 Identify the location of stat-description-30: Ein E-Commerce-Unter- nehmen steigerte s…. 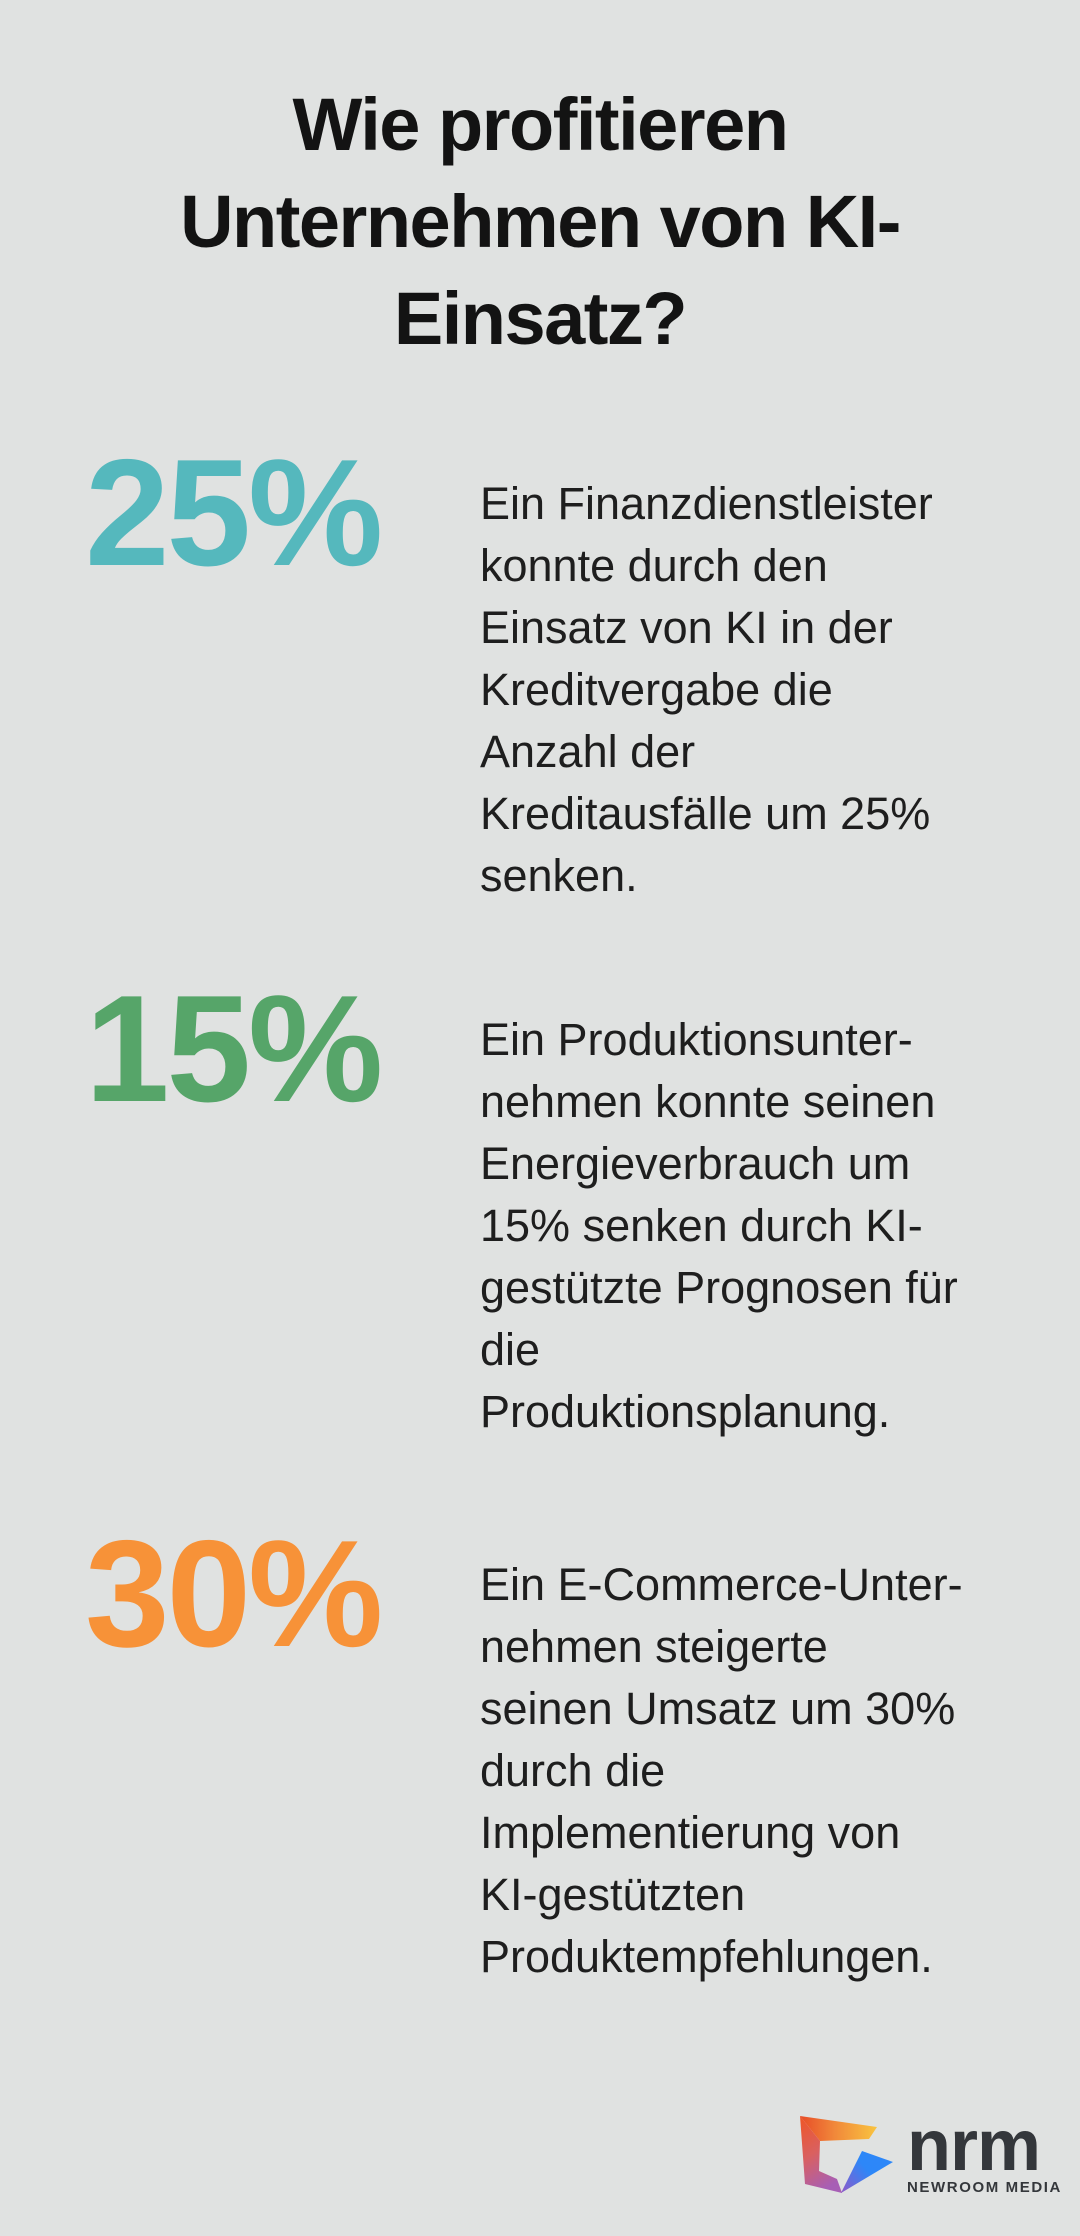
(721, 1770).